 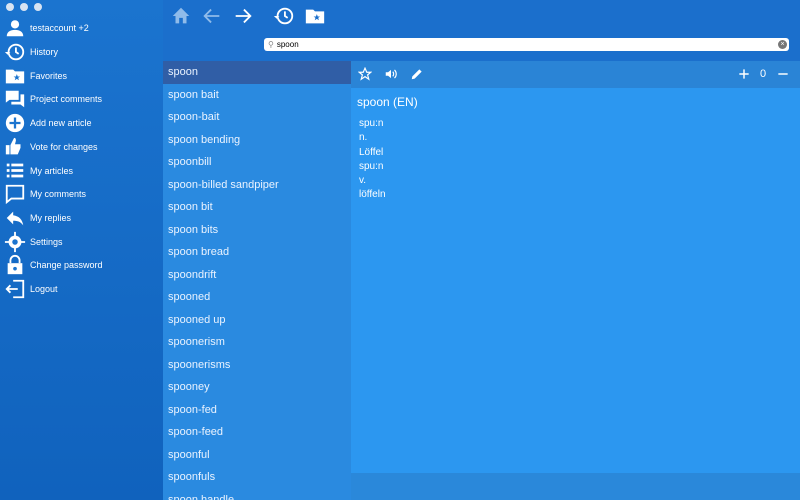 I want to click on account-name: testaccount +2, so click(x=59, y=28).